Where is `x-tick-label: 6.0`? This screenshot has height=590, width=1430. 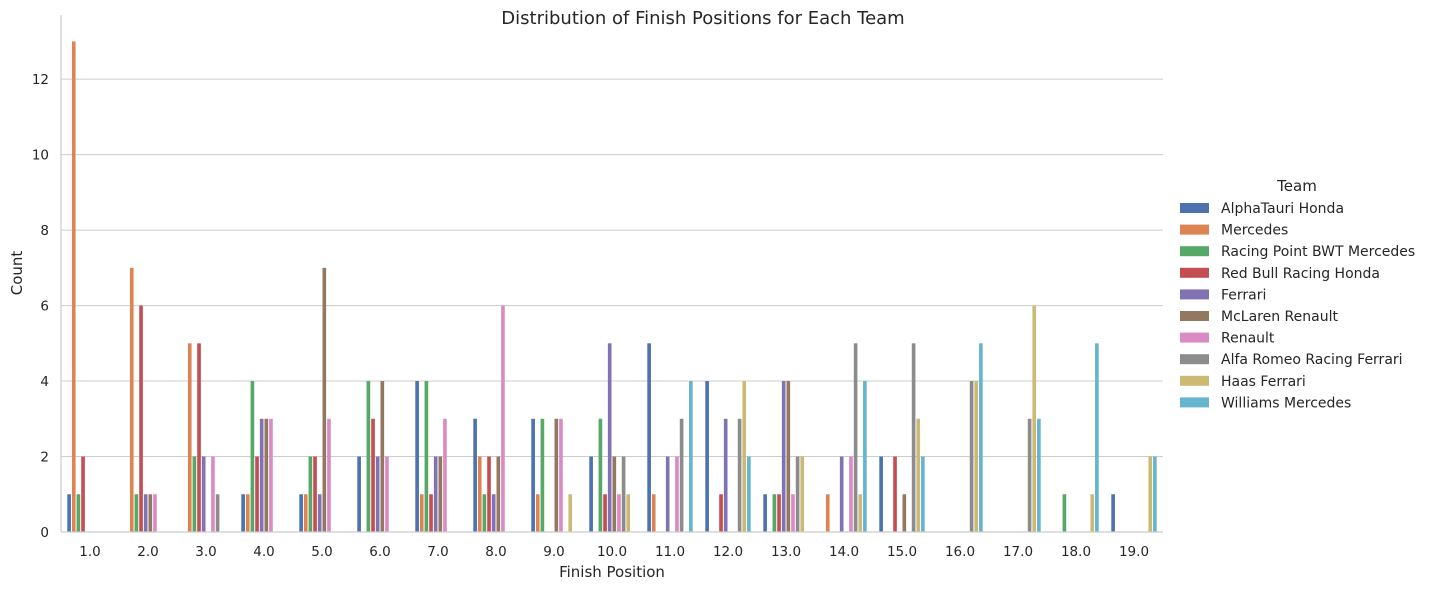 x-tick-label: 6.0 is located at coordinates (379, 552).